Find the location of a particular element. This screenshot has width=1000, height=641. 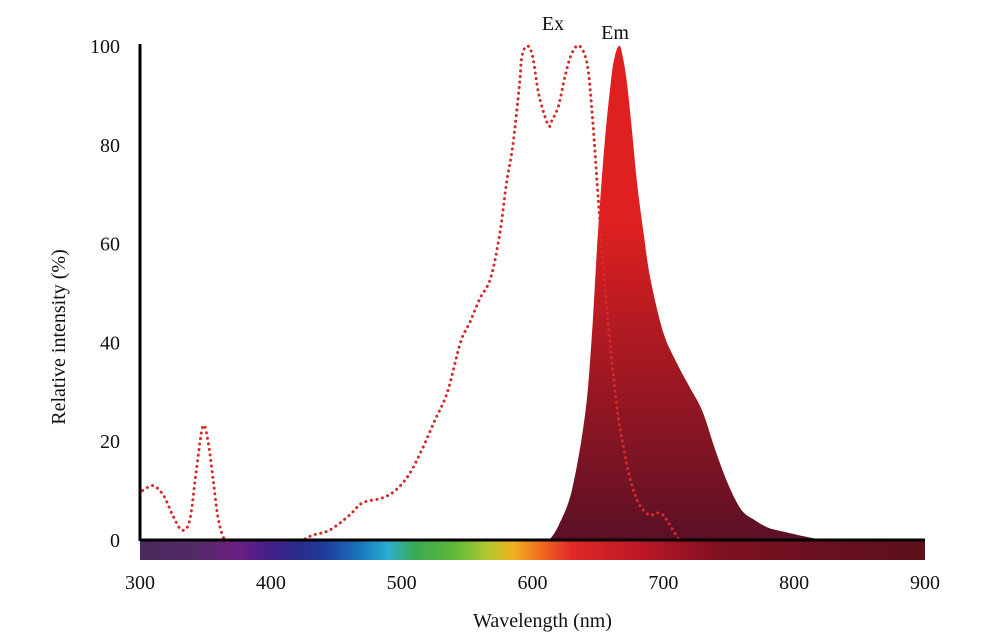

y-tick-label: 20 is located at coordinates (110, 442).